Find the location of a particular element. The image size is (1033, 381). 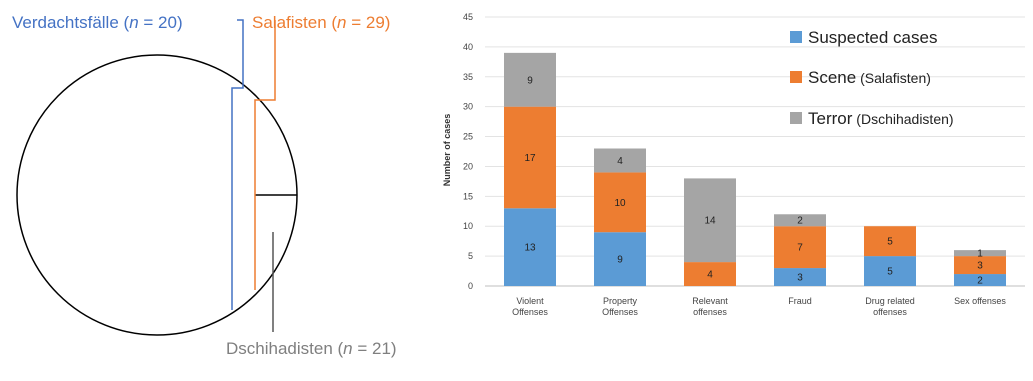

salafisten-bracket is located at coordinates (265, 155).